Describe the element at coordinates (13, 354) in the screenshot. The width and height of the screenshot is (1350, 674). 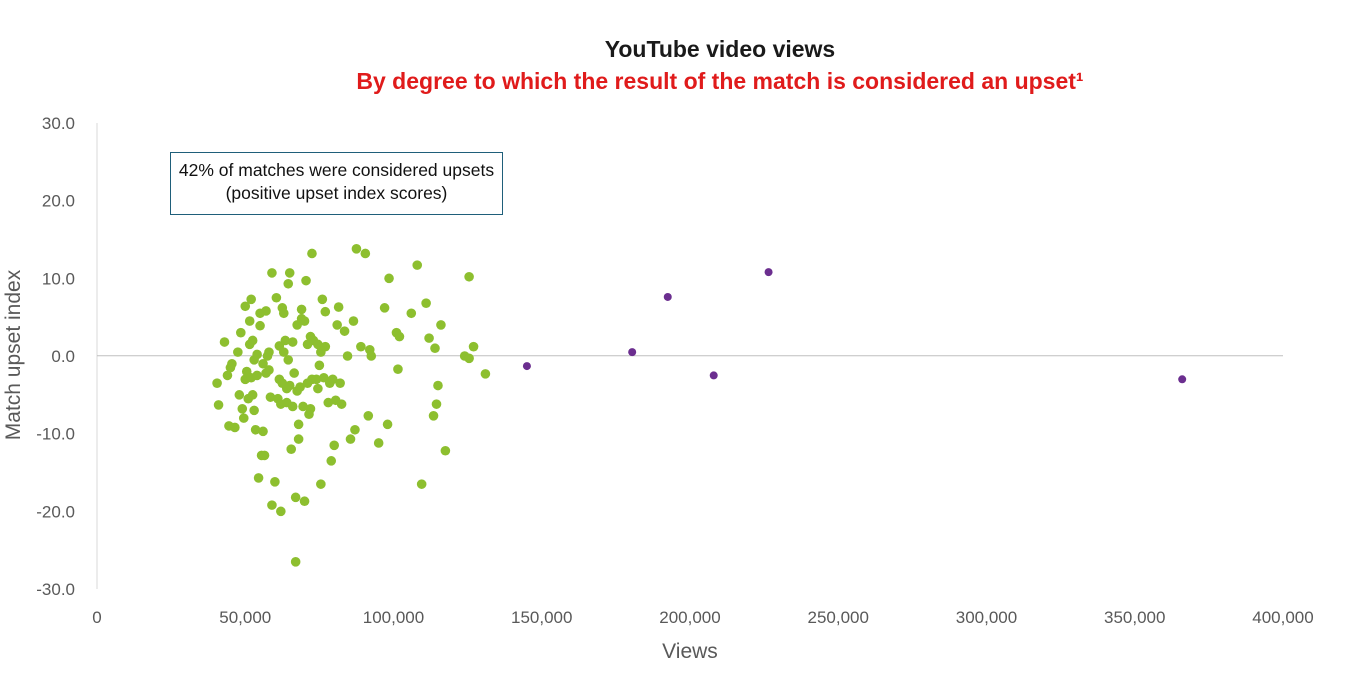
I see `y-axis-title: Match upset index` at that location.